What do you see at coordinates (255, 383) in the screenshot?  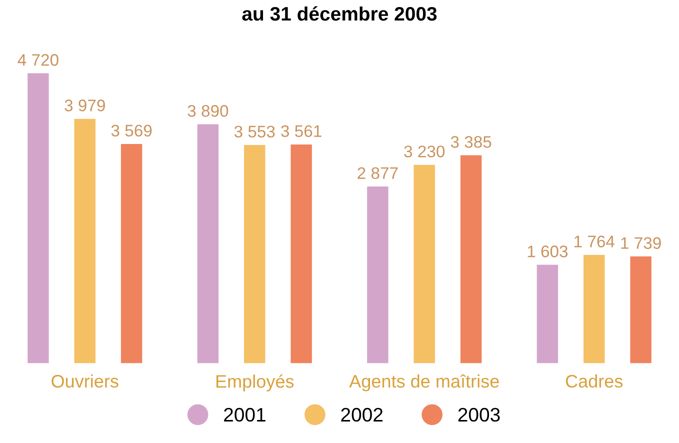 I see `x-tick-label: Employés` at bounding box center [255, 383].